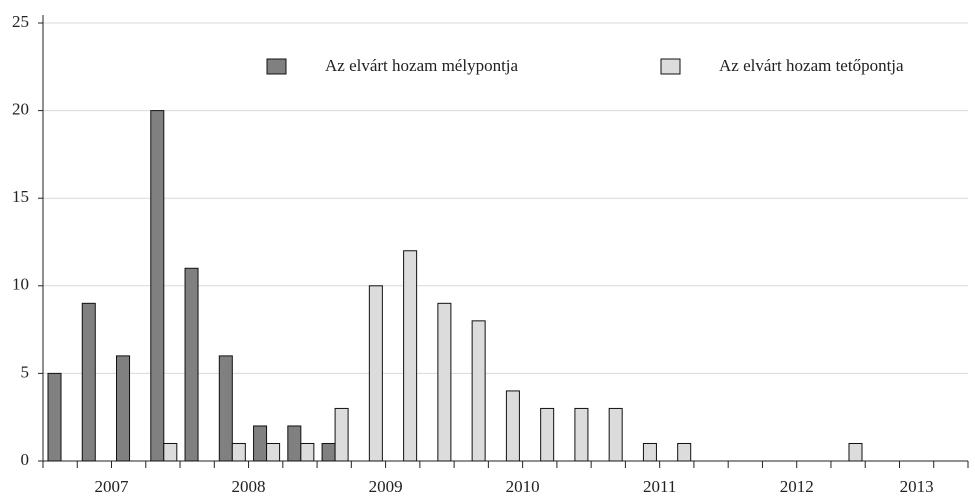 Image resolution: width=975 pixels, height=498 pixels. Describe the element at coordinates (20, 21) in the screenshot. I see `y-tick-label: 25` at that location.